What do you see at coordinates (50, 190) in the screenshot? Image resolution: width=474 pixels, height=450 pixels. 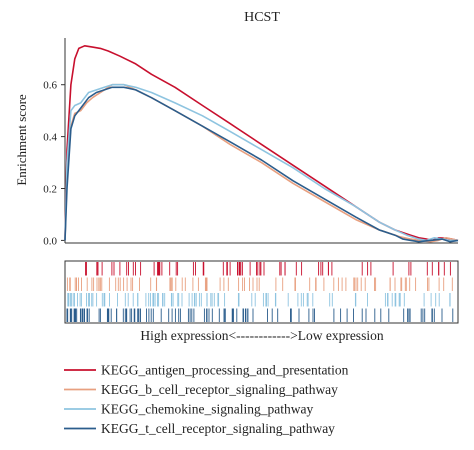 I see `y-tick-label: 0.2` at bounding box center [50, 190].